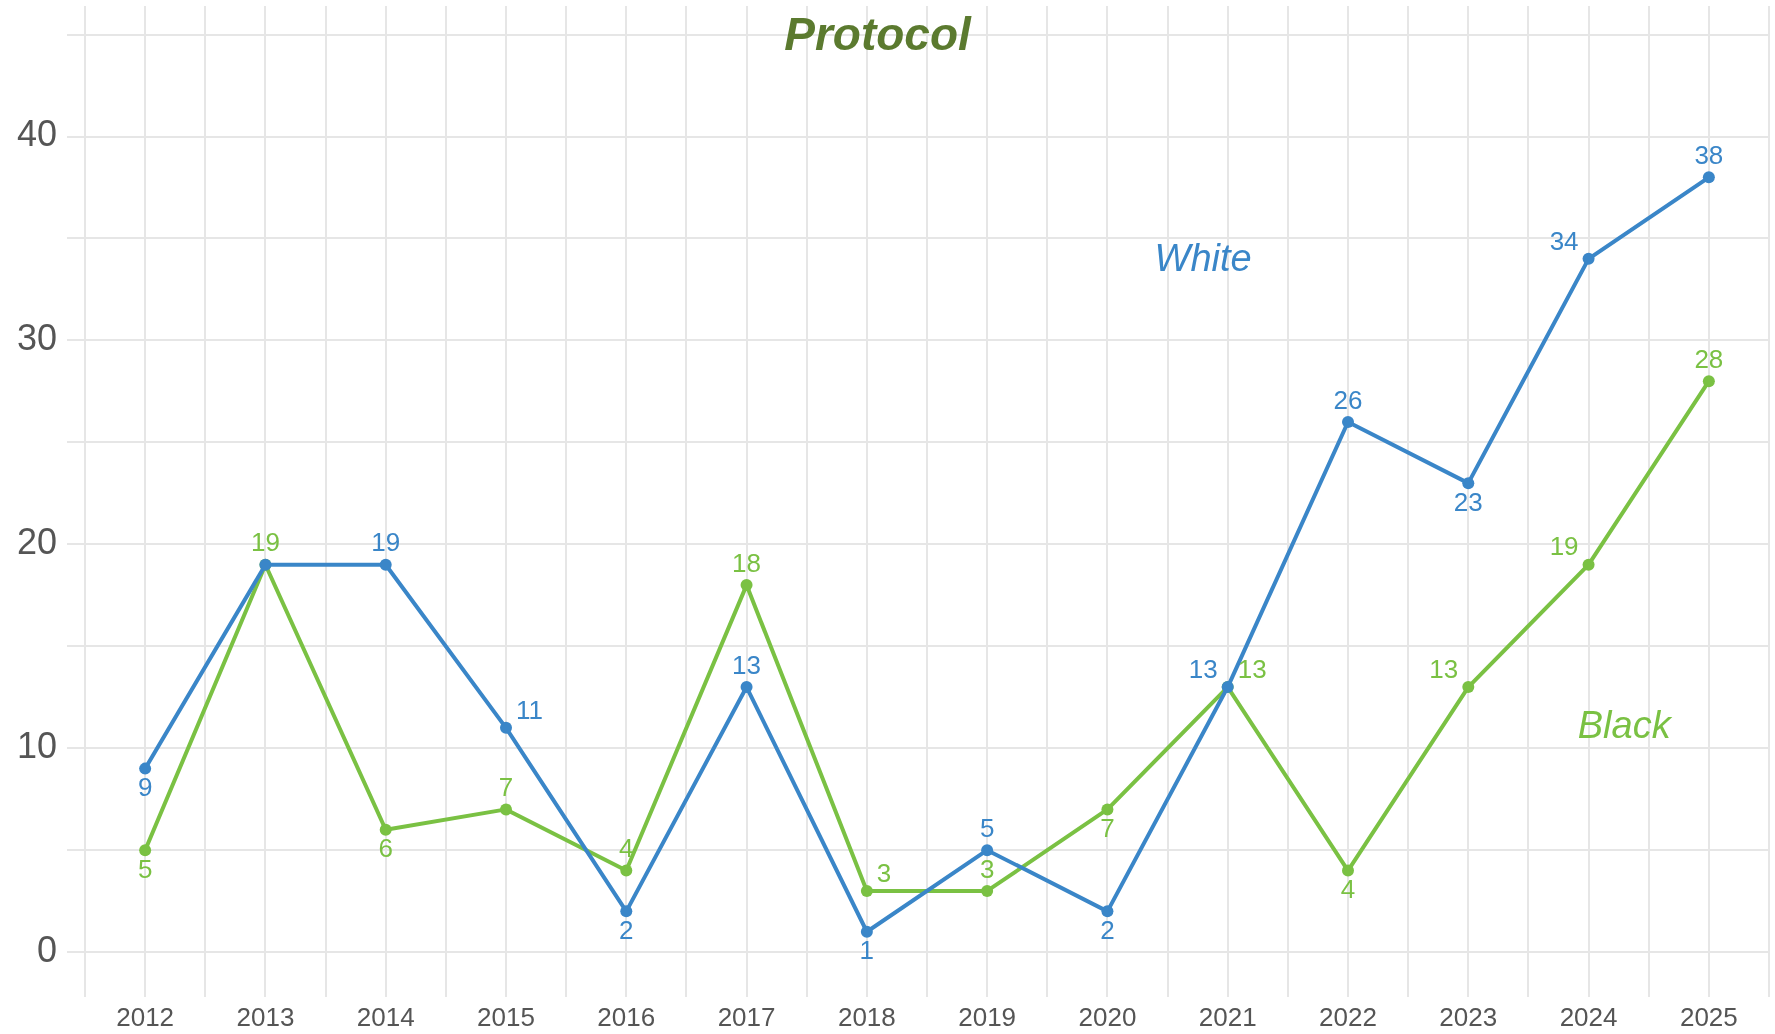  What do you see at coordinates (36, 338) in the screenshot?
I see `y-tick-label: 30` at bounding box center [36, 338].